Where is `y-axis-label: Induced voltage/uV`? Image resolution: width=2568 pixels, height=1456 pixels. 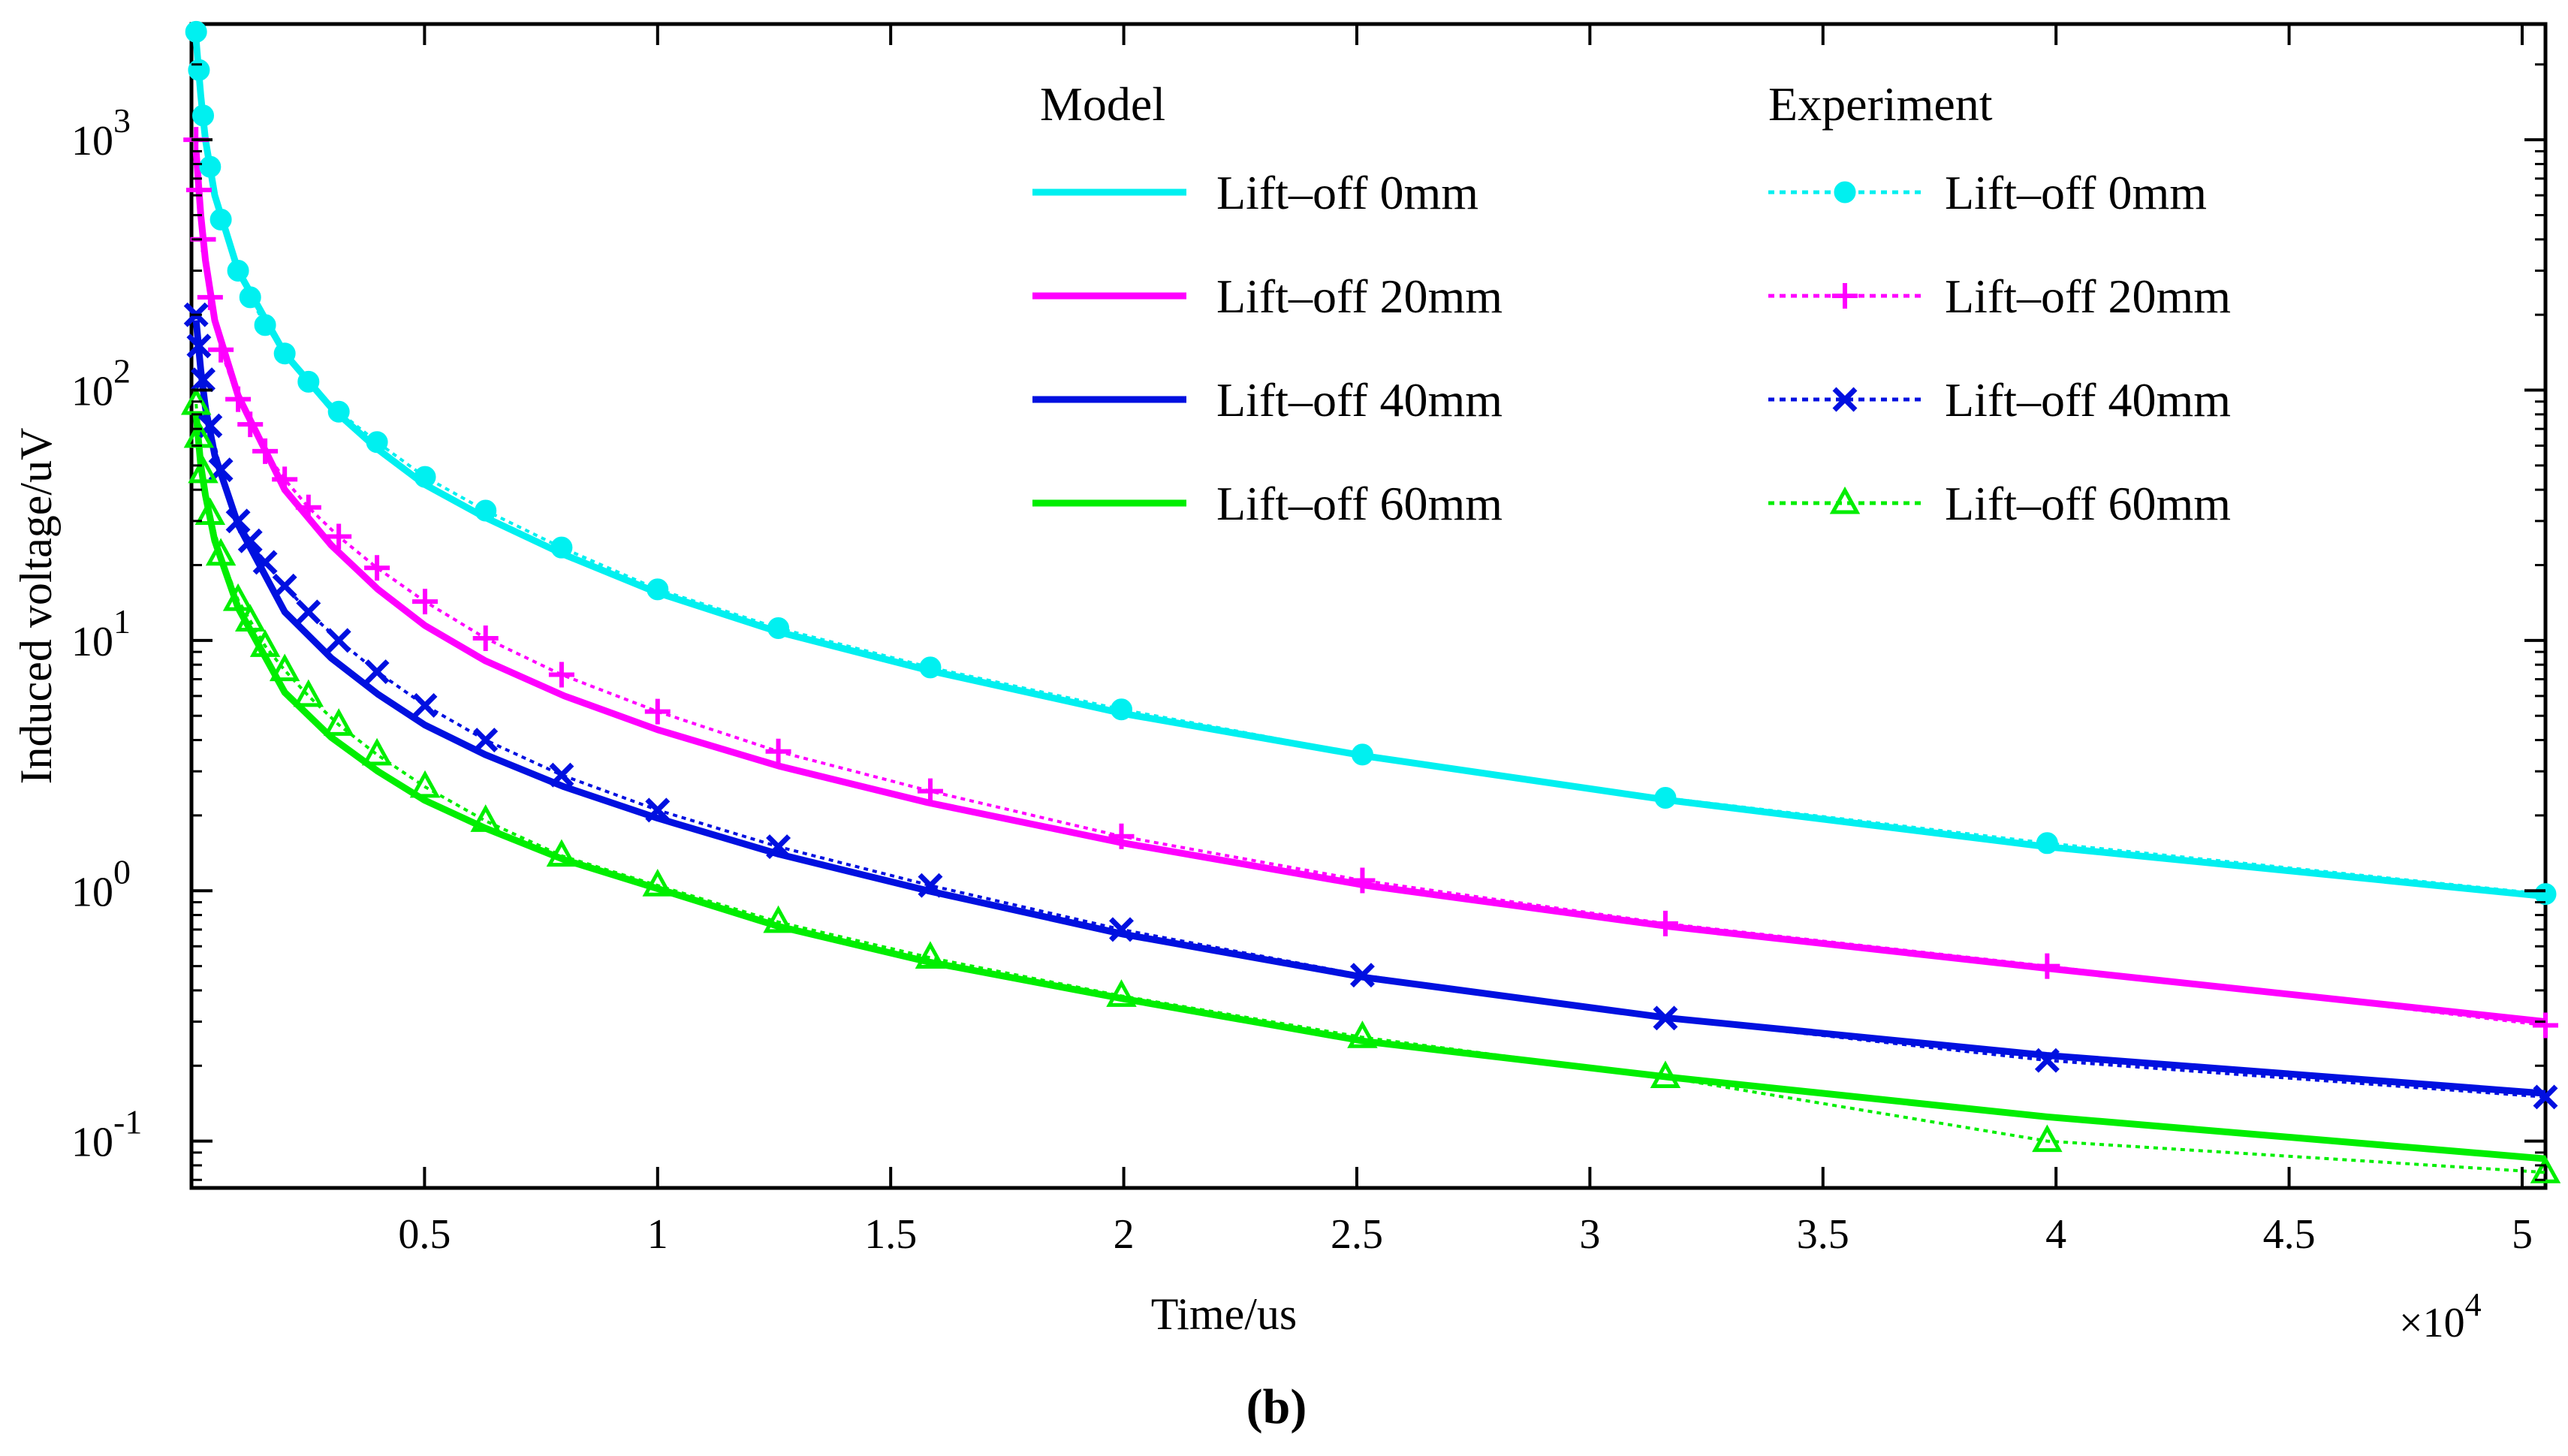
y-axis-label: Induced voltage/uV is located at coordinates (36, 606).